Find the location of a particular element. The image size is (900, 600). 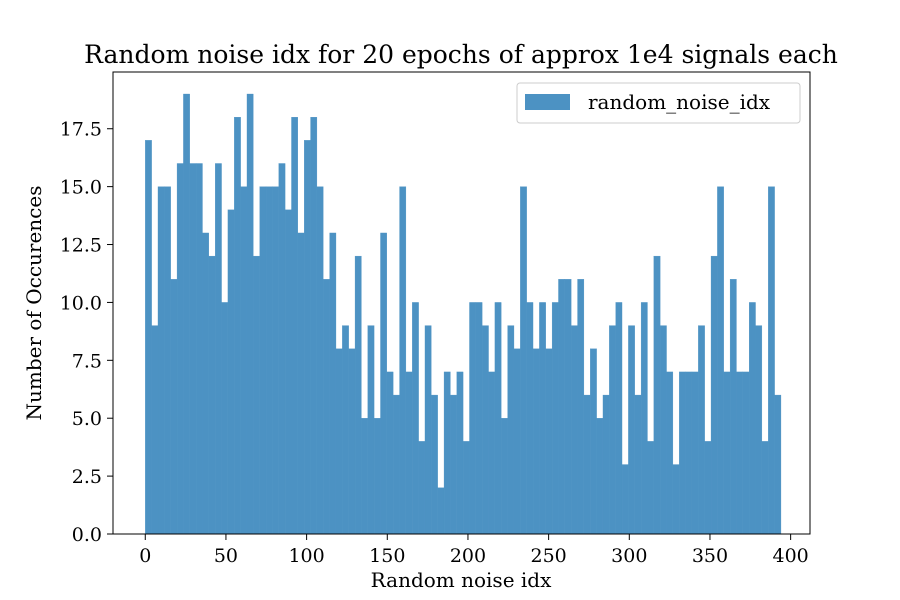

y-tick-label: 5.0 is located at coordinates (87, 419).